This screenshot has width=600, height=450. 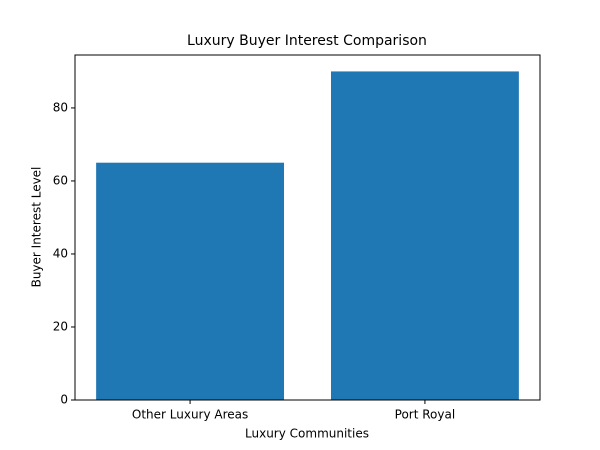 What do you see at coordinates (60, 180) in the screenshot?
I see `y-tick-label: 60` at bounding box center [60, 180].